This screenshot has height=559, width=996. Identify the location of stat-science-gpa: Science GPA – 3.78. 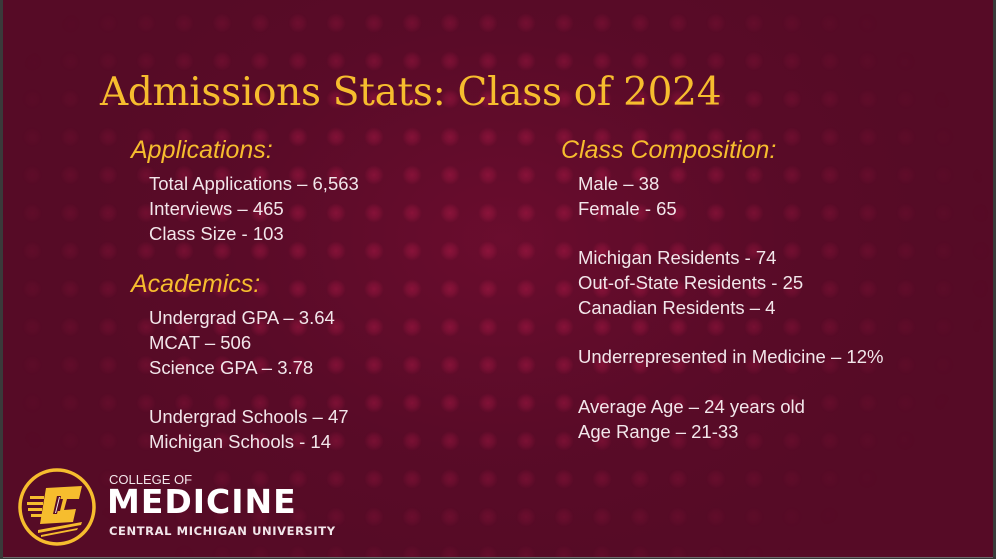
(231, 367).